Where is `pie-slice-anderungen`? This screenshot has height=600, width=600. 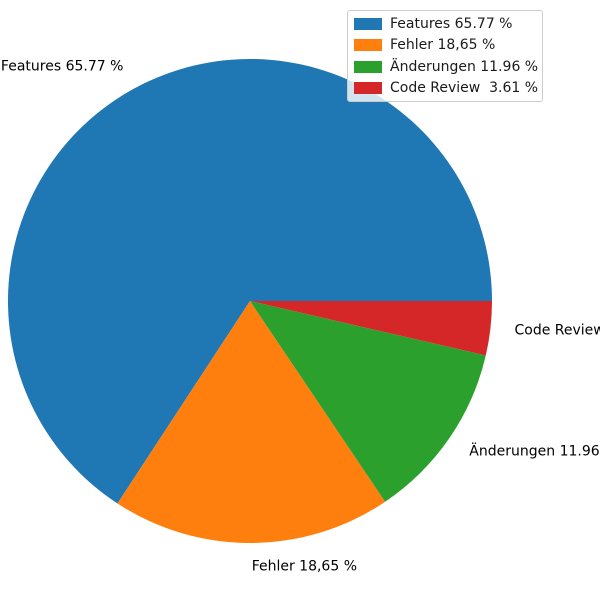
pie-slice-anderungen is located at coordinates (368, 401).